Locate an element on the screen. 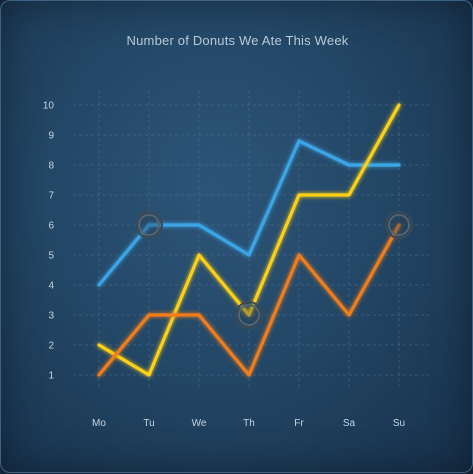 This screenshot has width=473, height=474. chart-title: Number of Donuts We Ate This Week is located at coordinates (237, 40).